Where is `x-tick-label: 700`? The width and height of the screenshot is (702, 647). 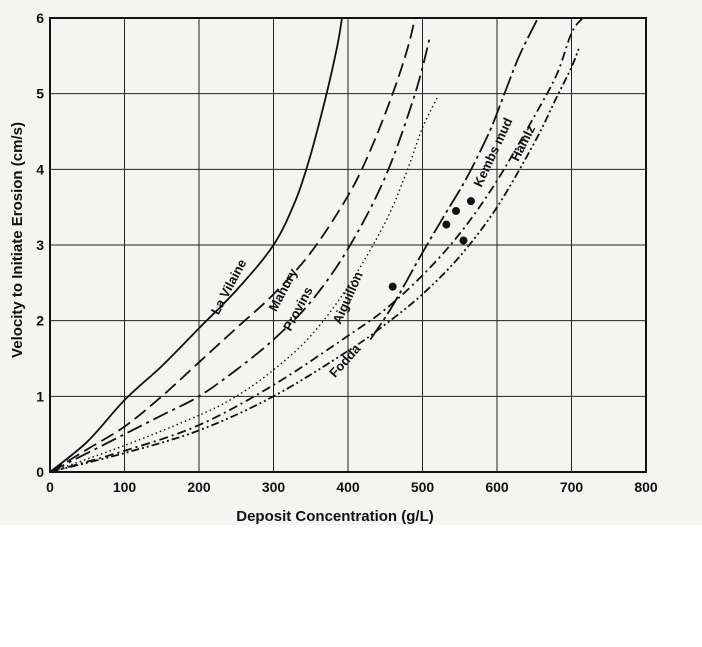
x-tick-label: 700 is located at coordinates (572, 487).